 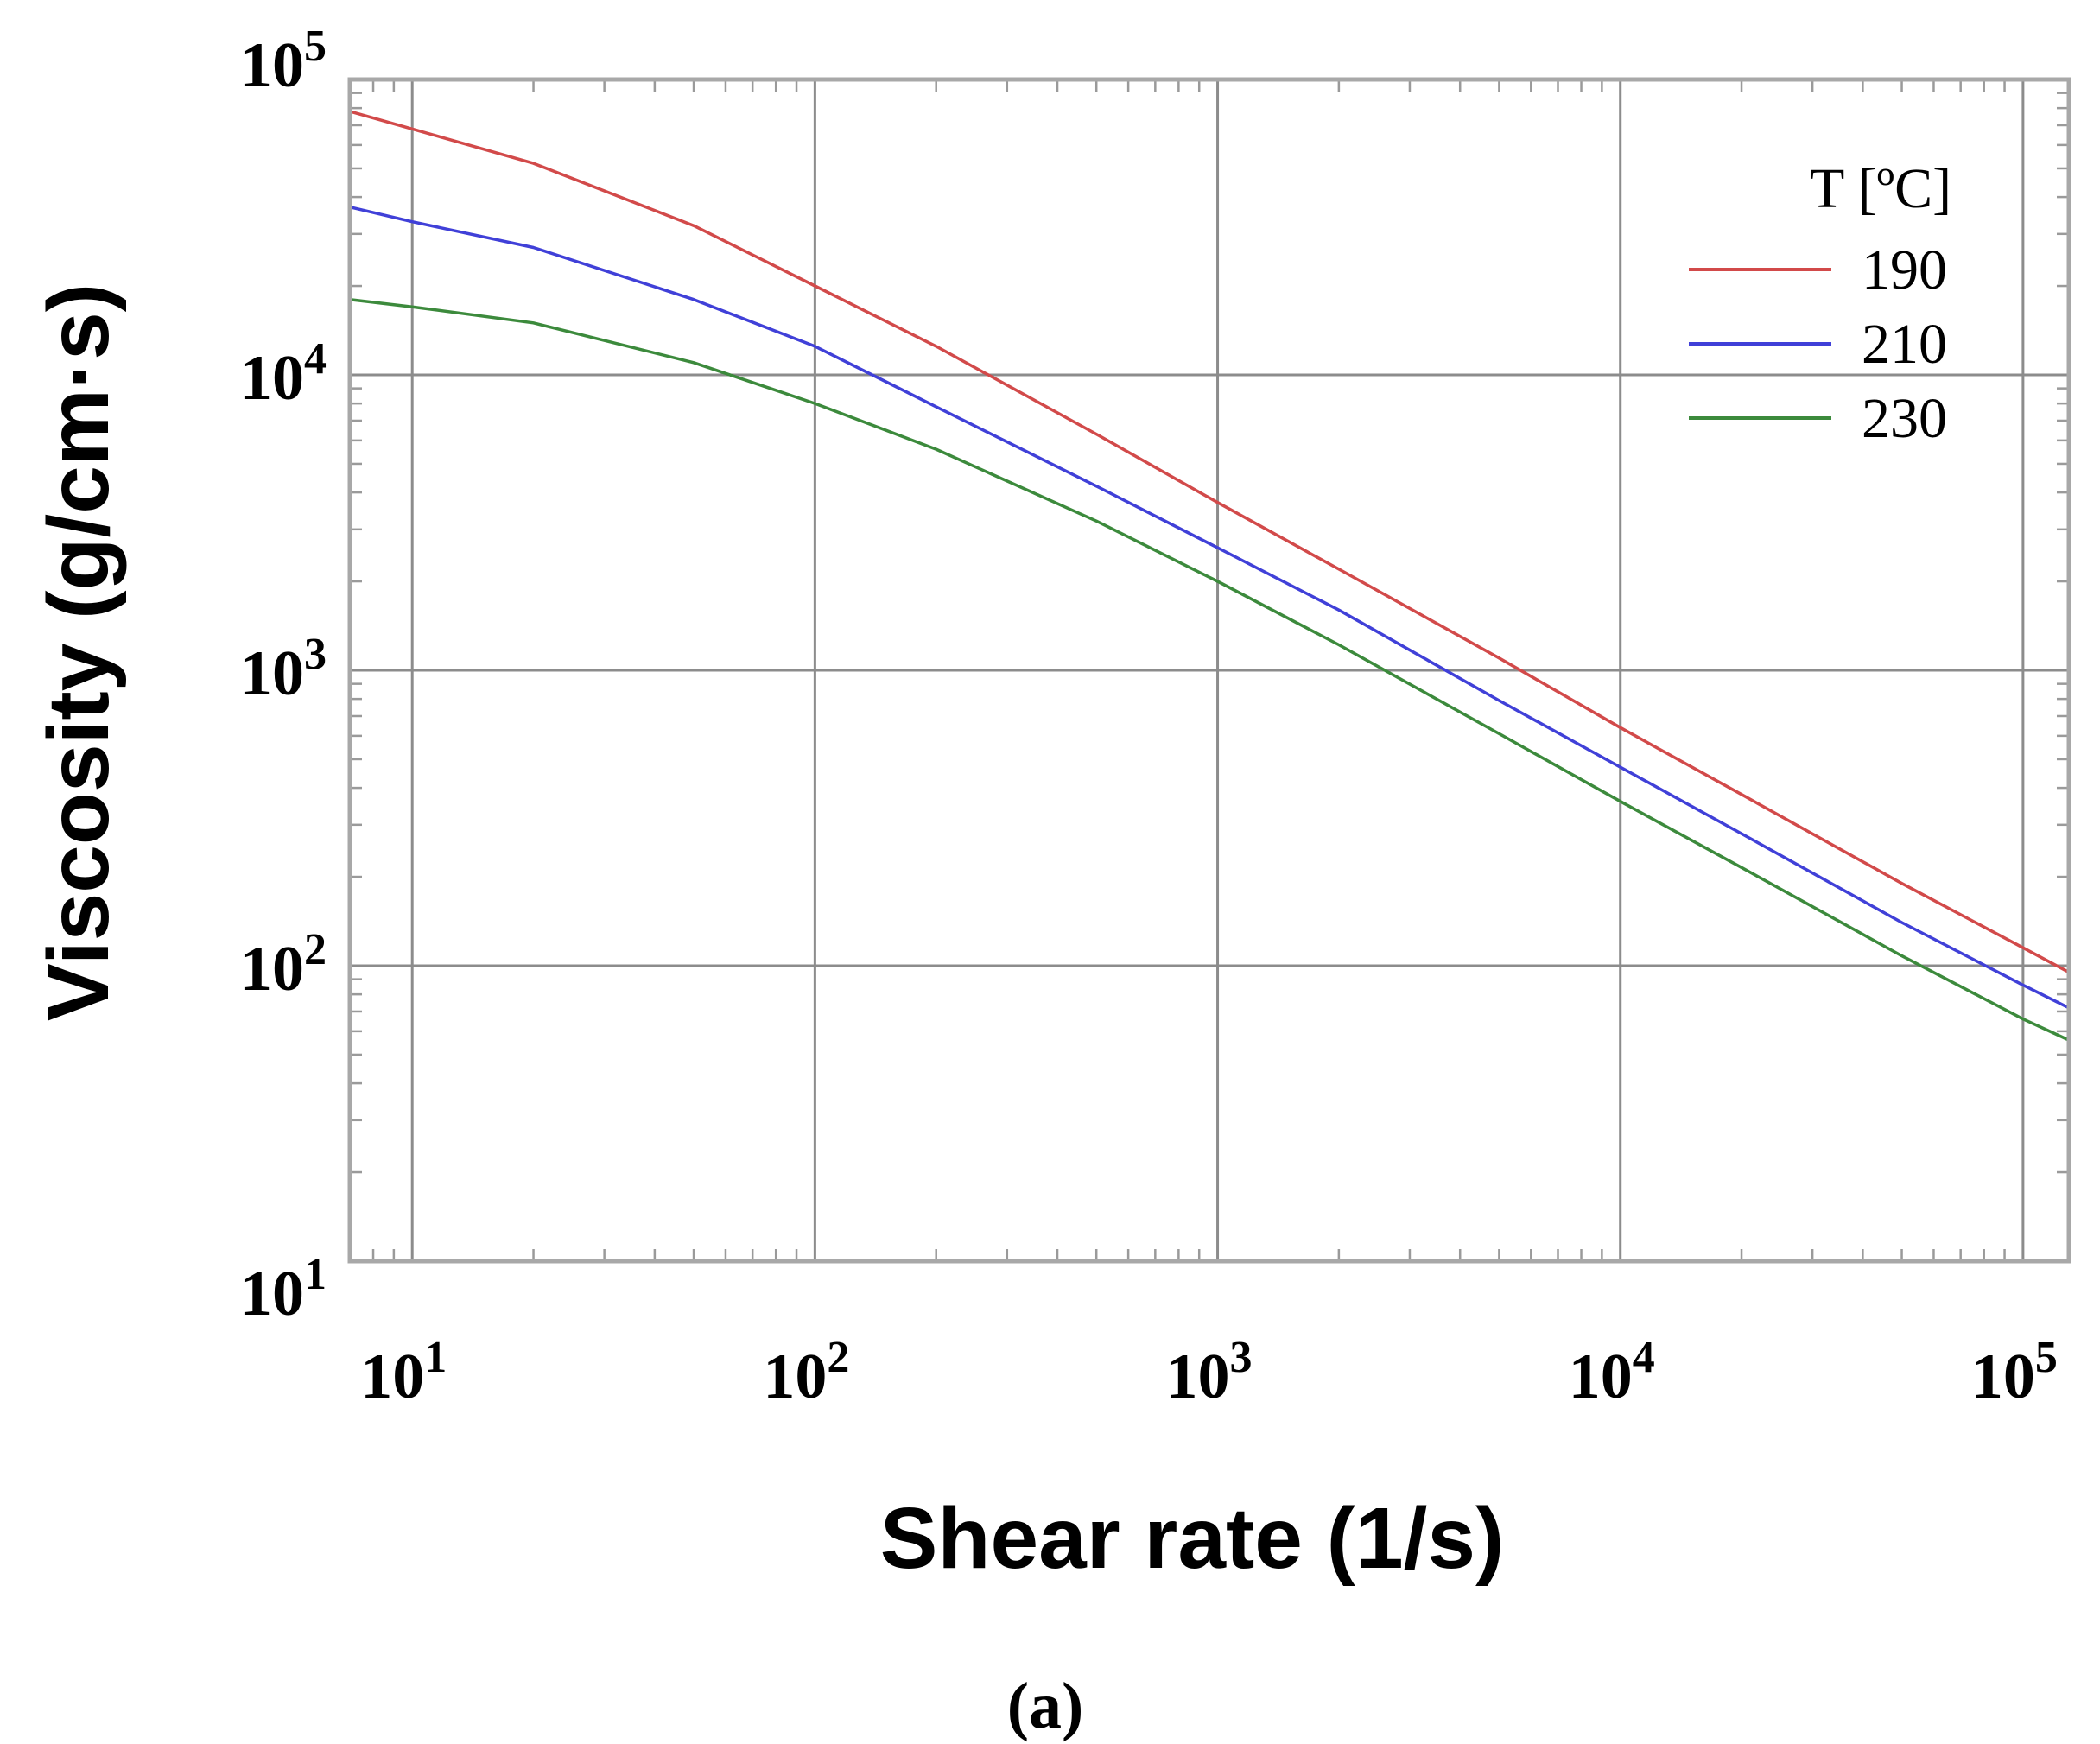 I want to click on x-tick-label: 10³, so click(x=1209, y=1372).